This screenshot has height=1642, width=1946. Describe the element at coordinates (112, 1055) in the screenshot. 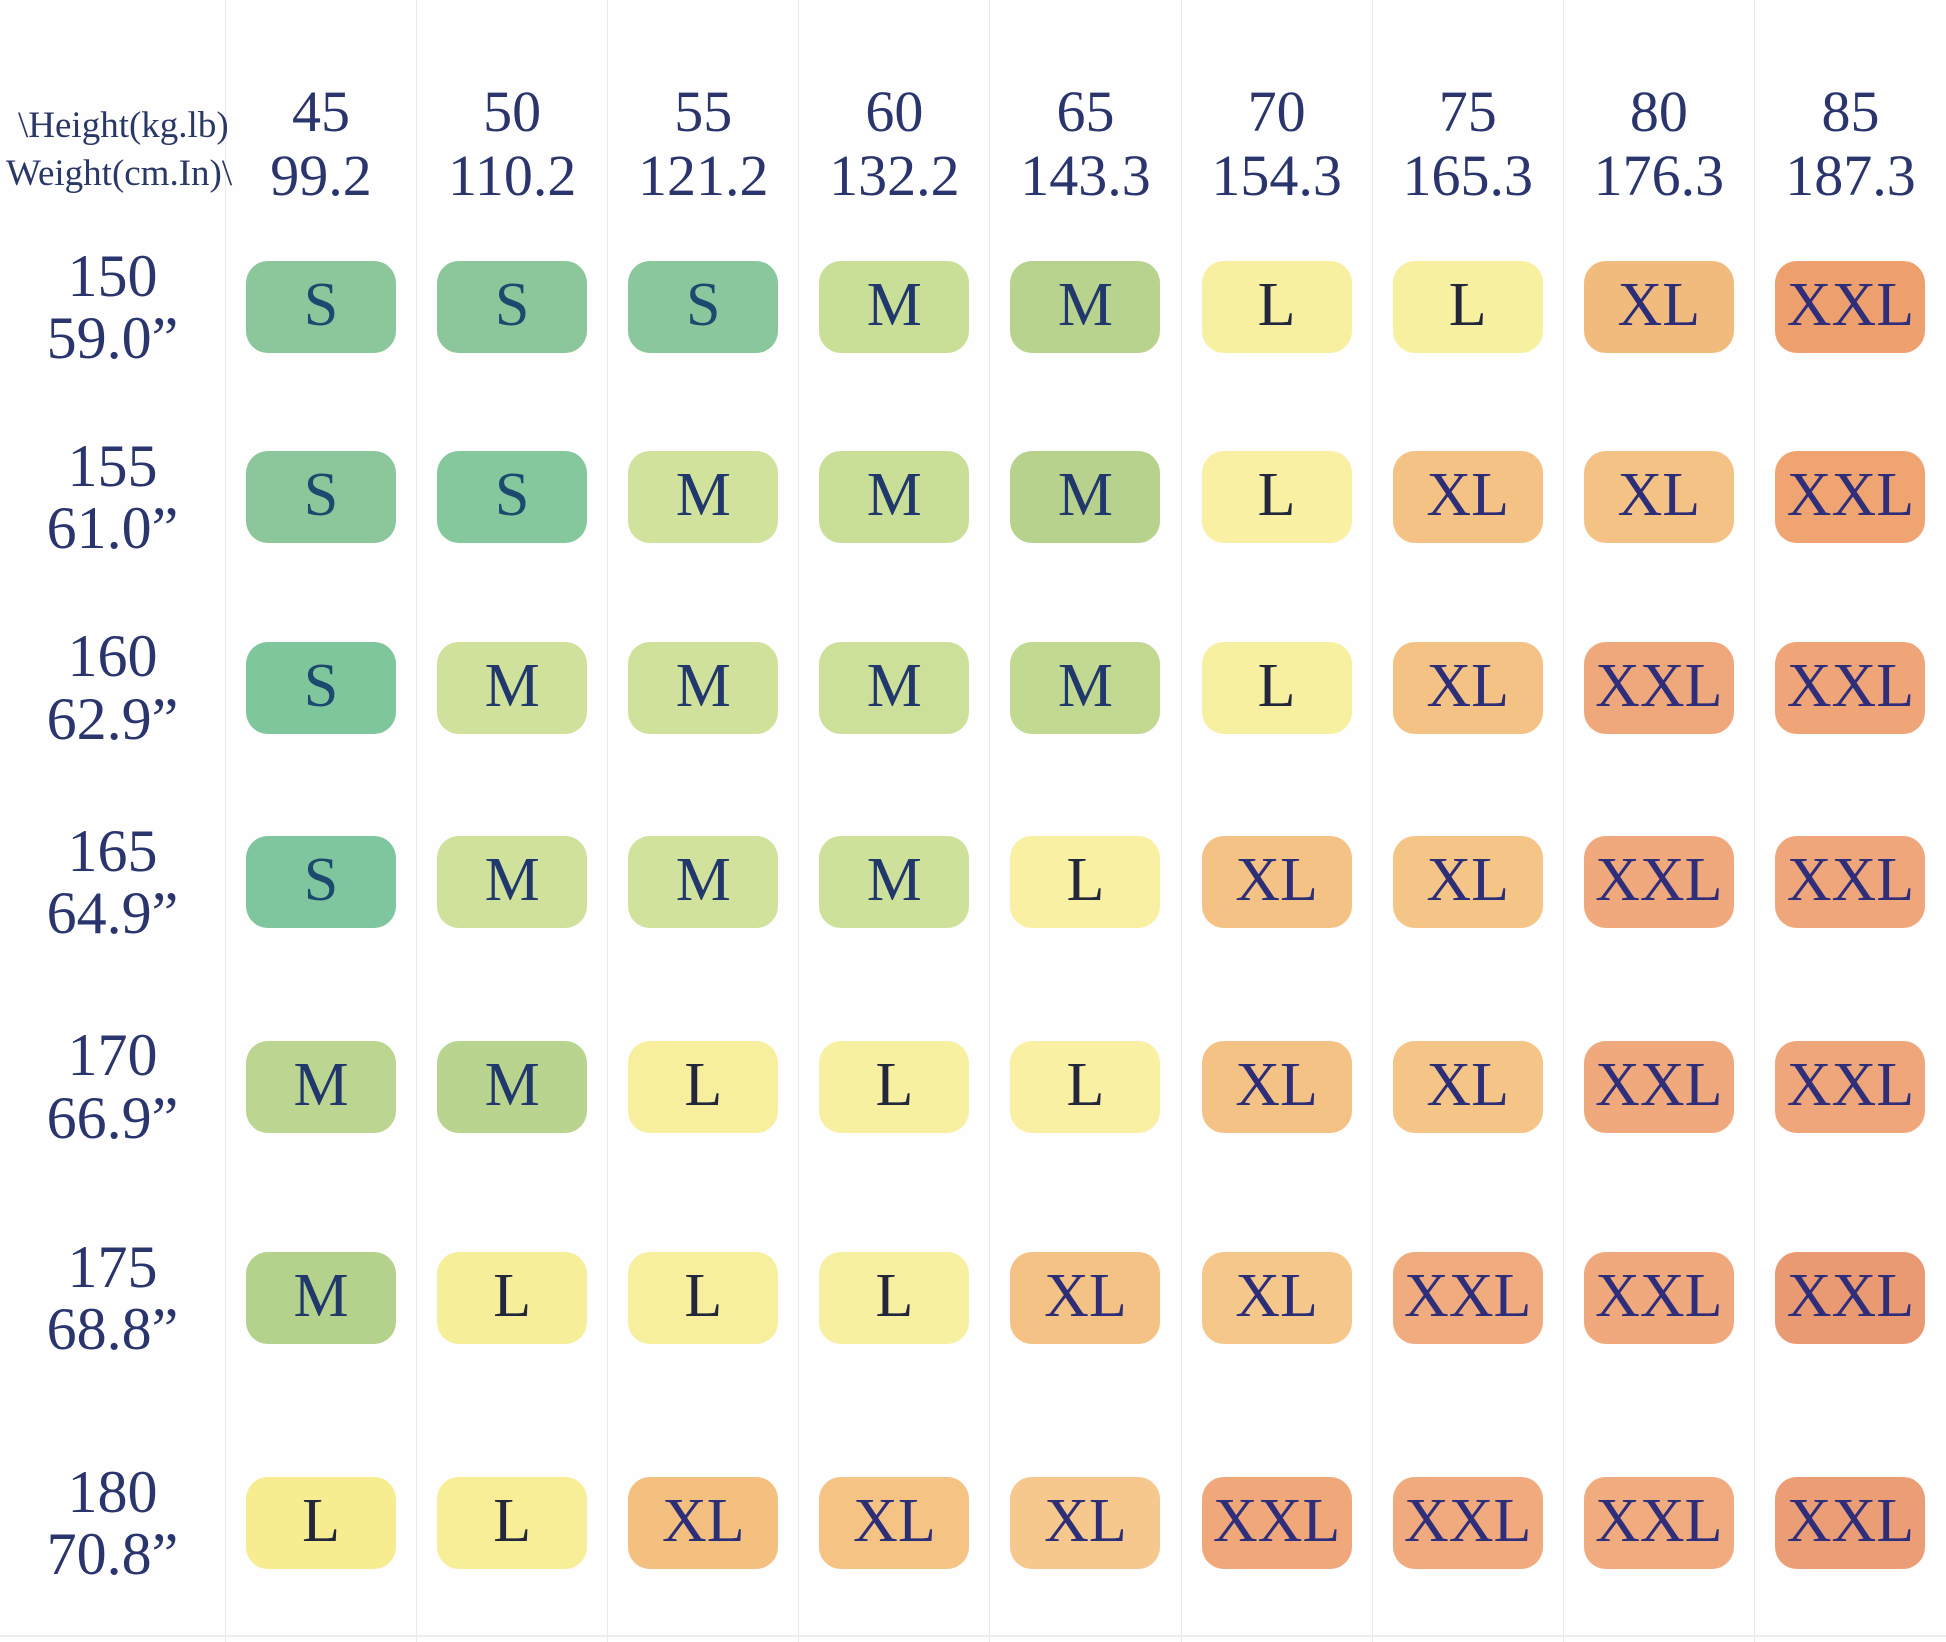

I see `row-header-cm: 170` at that location.